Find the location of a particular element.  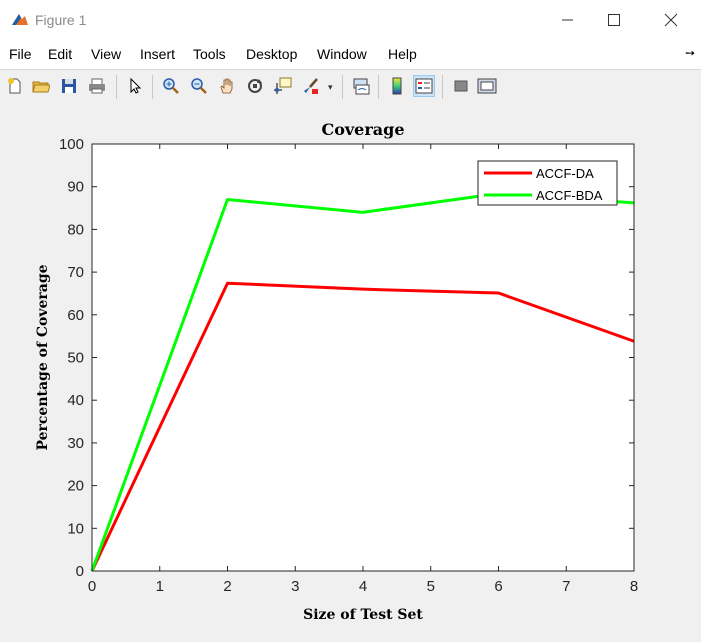

print-icon is located at coordinates (97, 86).